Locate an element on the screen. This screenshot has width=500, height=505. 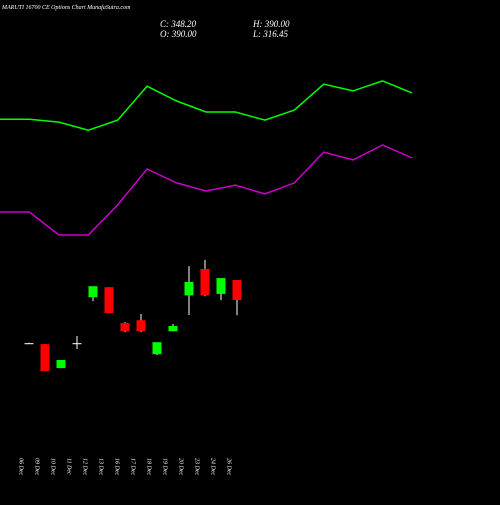
indicator-line is located at coordinates (206, 105).